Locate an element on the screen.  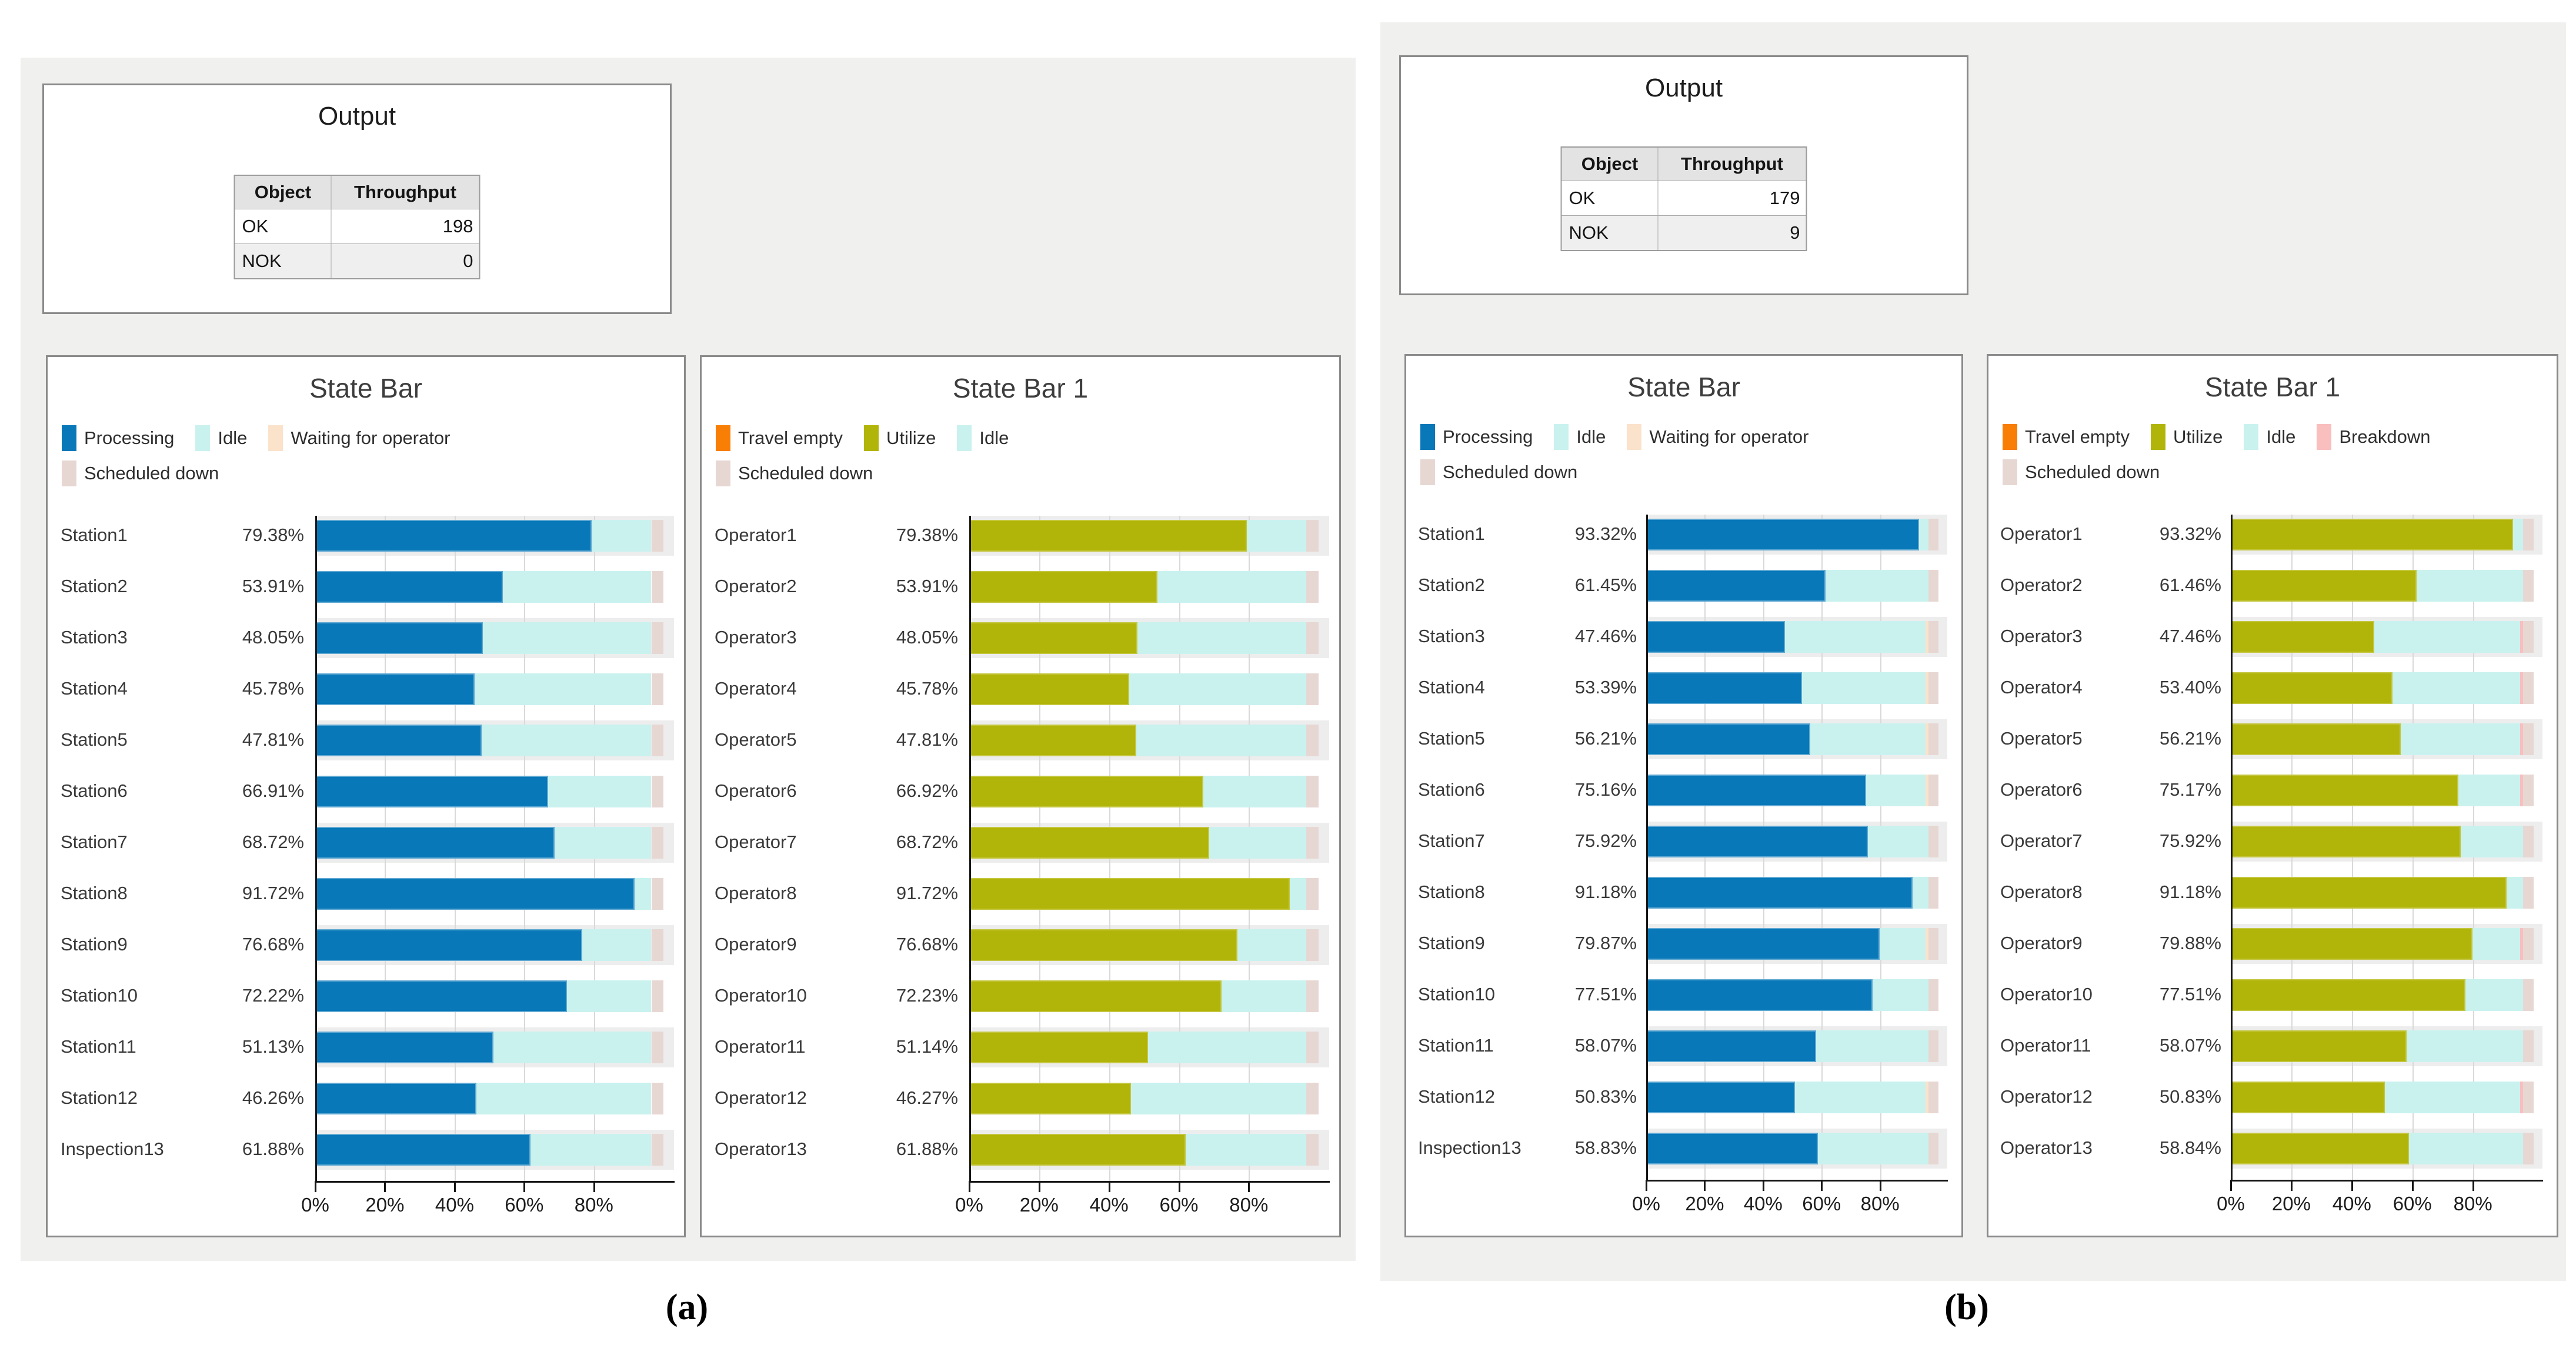
bar-row-value: 58.83% is located at coordinates (1605, 1147).